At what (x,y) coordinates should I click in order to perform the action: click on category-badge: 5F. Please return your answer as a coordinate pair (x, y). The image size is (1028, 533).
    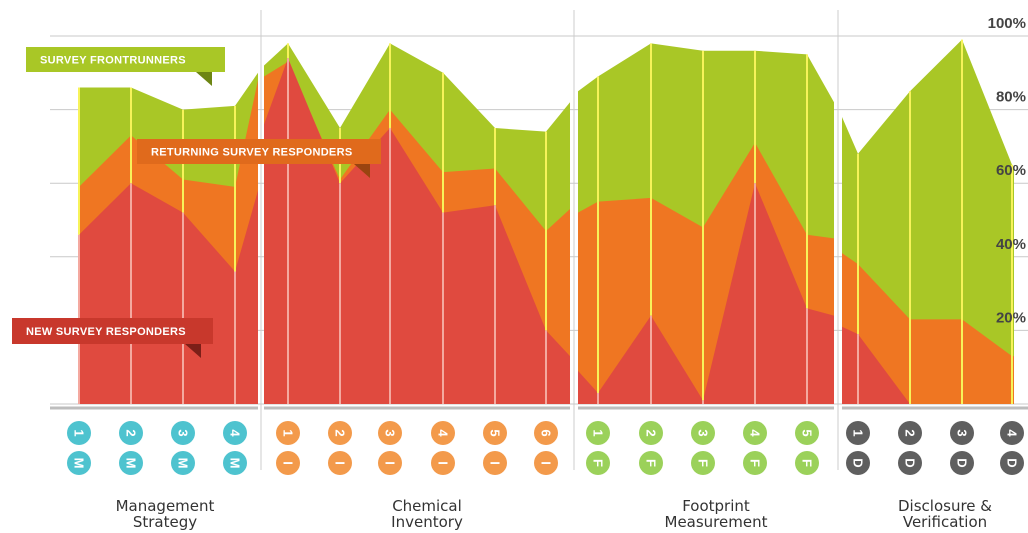
    Looking at the image, I should click on (807, 448).